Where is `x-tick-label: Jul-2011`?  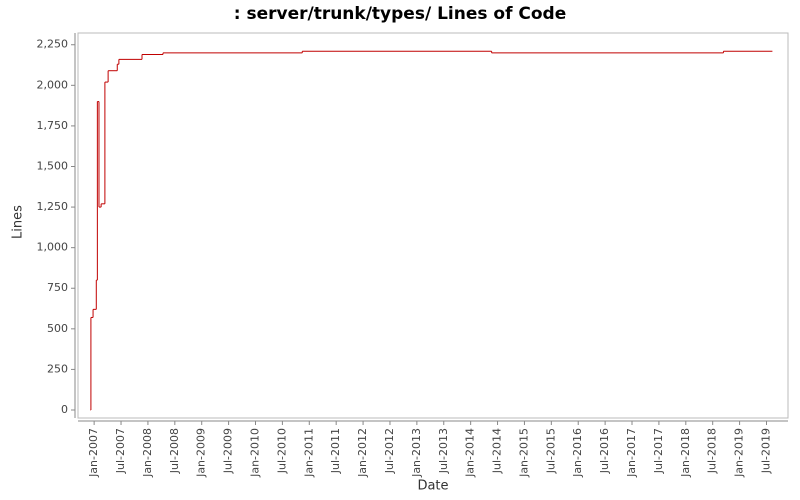
x-tick-label: Jul-2011 is located at coordinates (335, 451).